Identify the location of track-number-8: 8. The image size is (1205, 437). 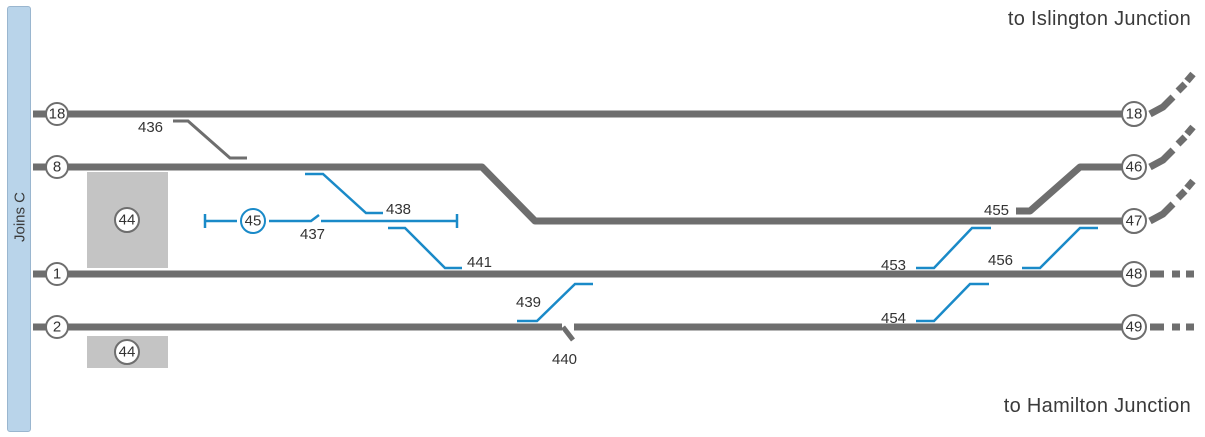
(57, 167).